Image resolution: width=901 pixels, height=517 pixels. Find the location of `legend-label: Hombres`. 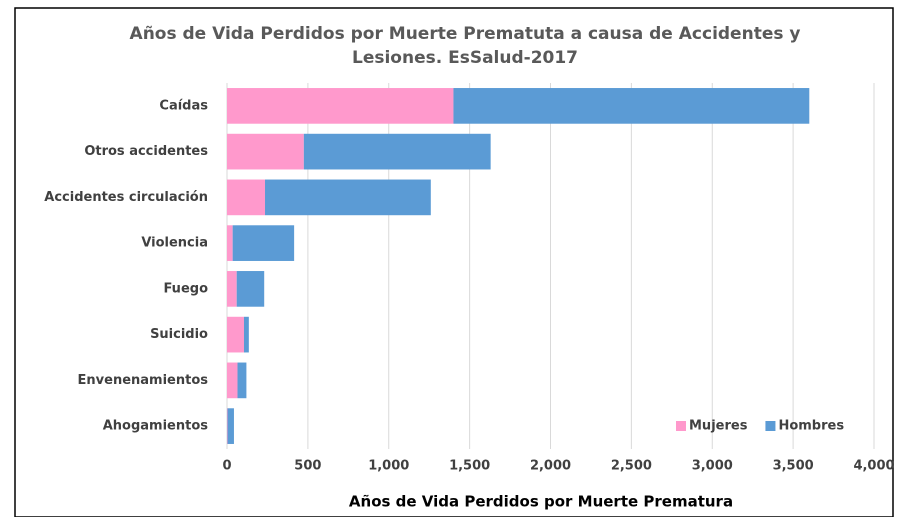

legend-label: Hombres is located at coordinates (811, 426).